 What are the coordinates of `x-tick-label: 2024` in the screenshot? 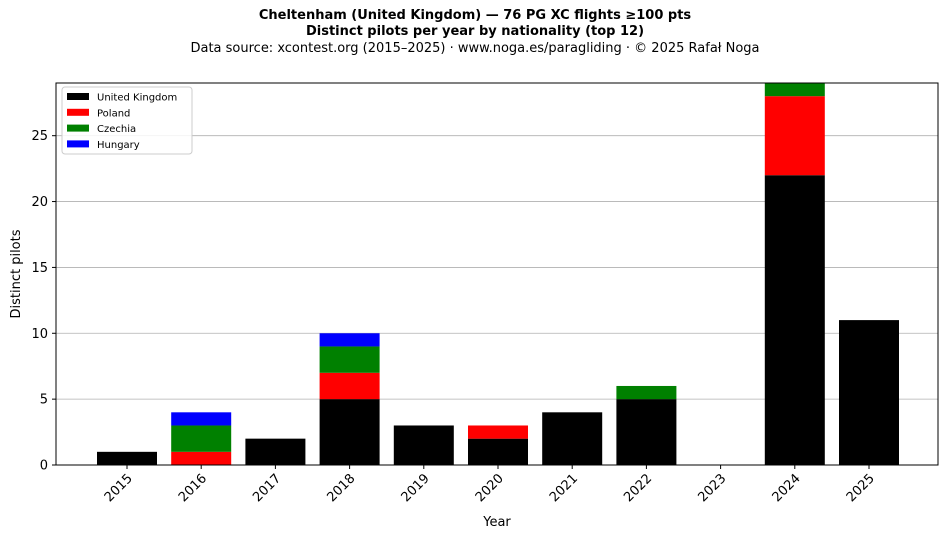 It's located at (787, 488).